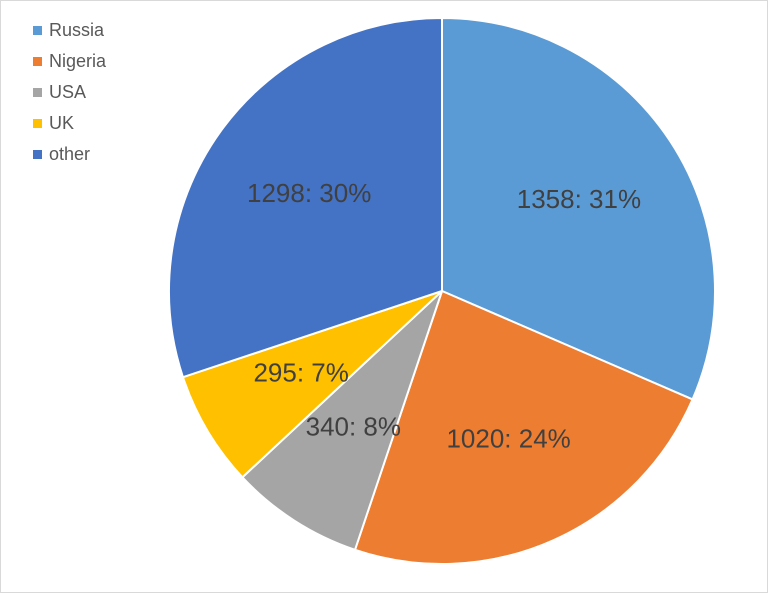 This screenshot has height=593, width=768. What do you see at coordinates (508, 439) in the screenshot?
I see `data-label-nigeria: 1020: 24%` at bounding box center [508, 439].